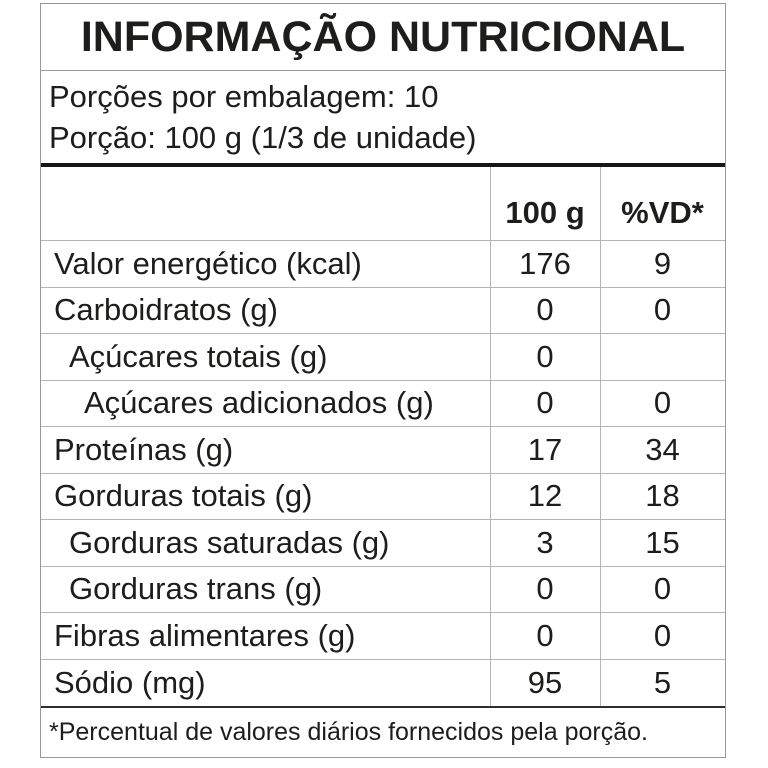 The width and height of the screenshot is (768, 768). I want to click on nutrient-amount-value: 95, so click(545, 682).